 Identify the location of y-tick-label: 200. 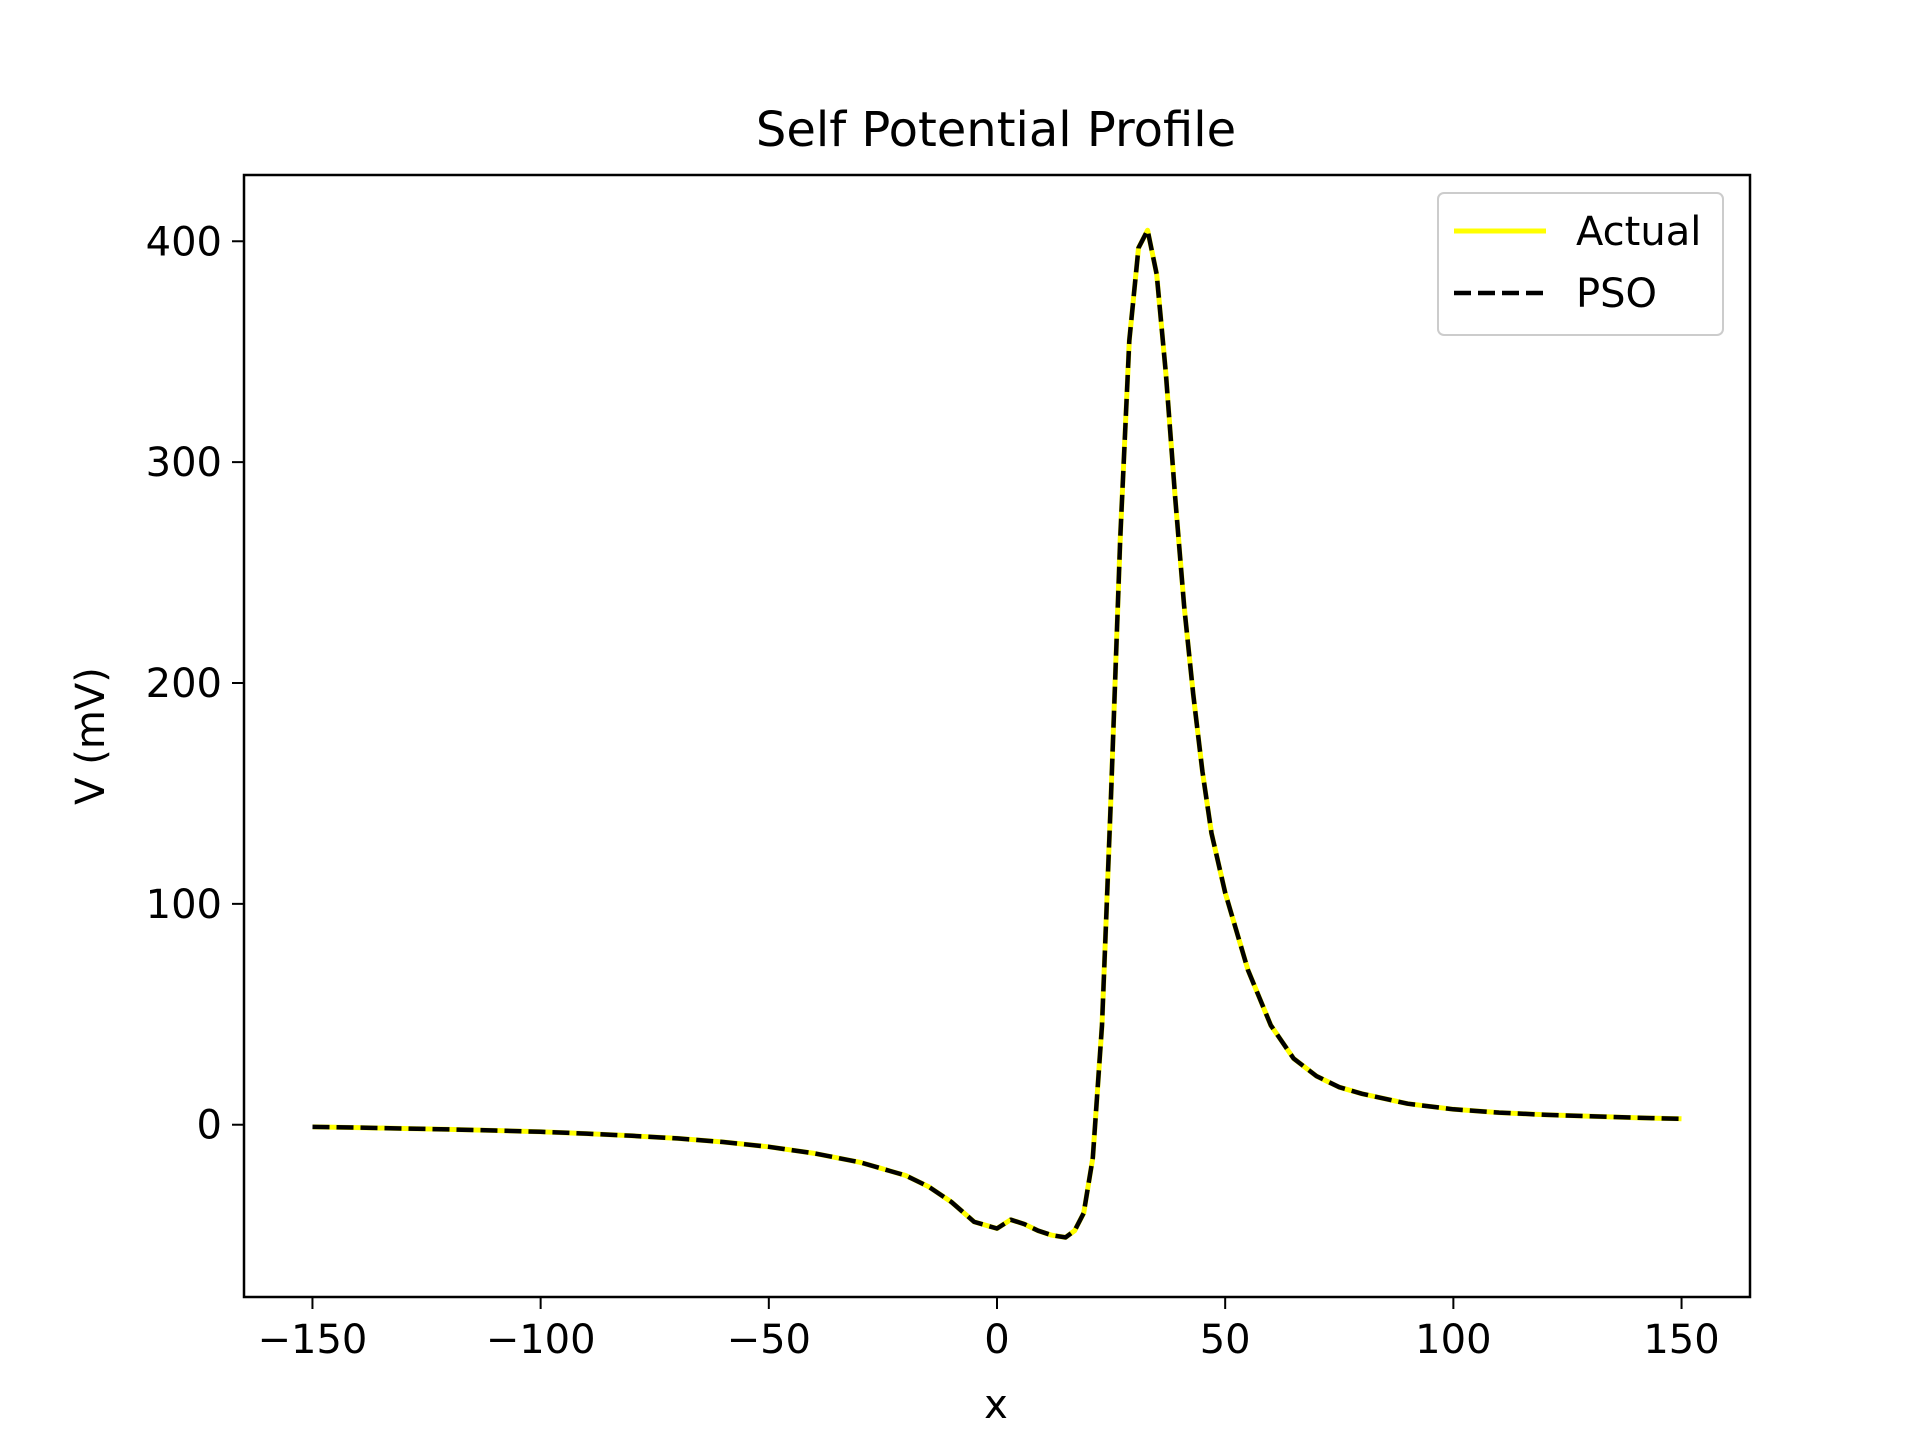
(184, 684).